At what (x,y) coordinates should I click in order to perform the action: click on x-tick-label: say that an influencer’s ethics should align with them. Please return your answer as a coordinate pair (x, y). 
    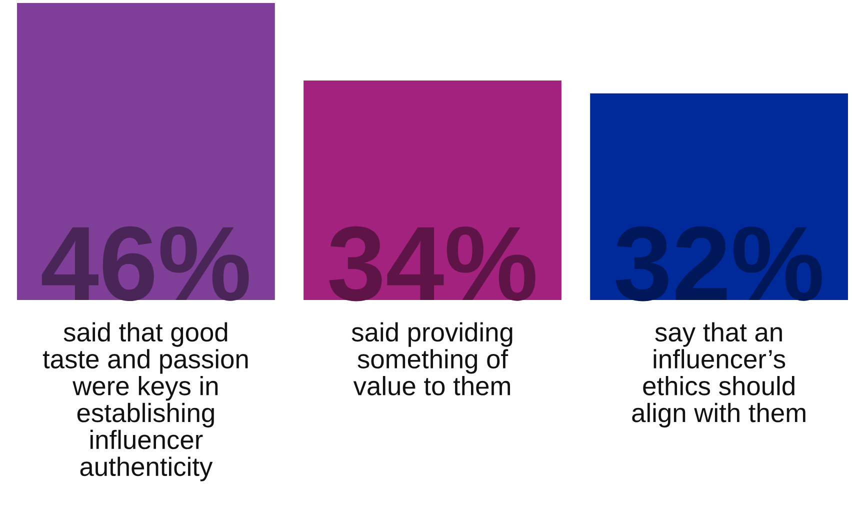
    Looking at the image, I should click on (719, 375).